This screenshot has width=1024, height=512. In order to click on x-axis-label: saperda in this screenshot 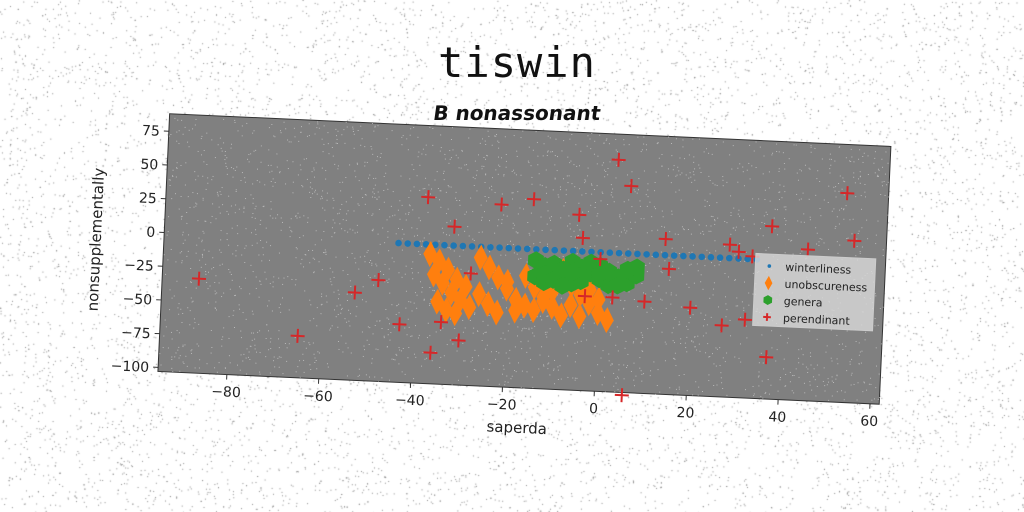, I will do `click(516, 427)`.